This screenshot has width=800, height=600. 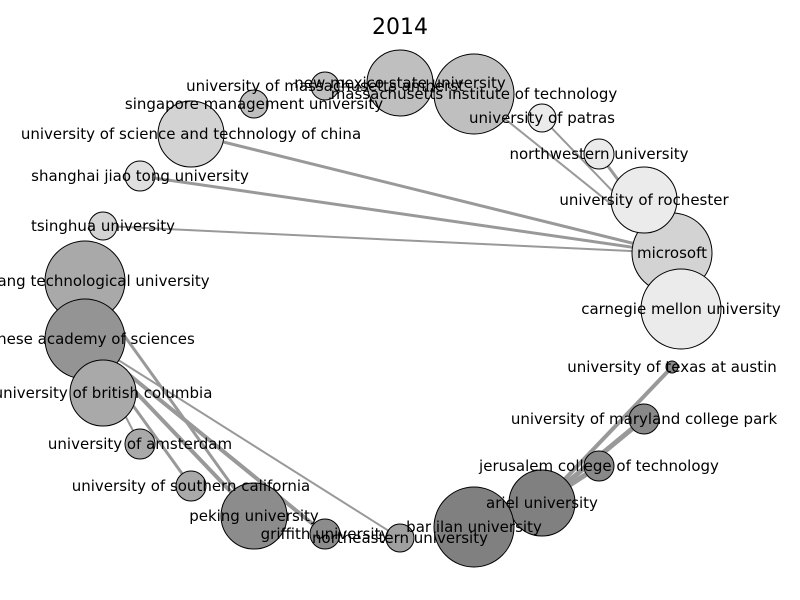 I want to click on node-label-new_mexico: new mexico state university, so click(x=400, y=83).